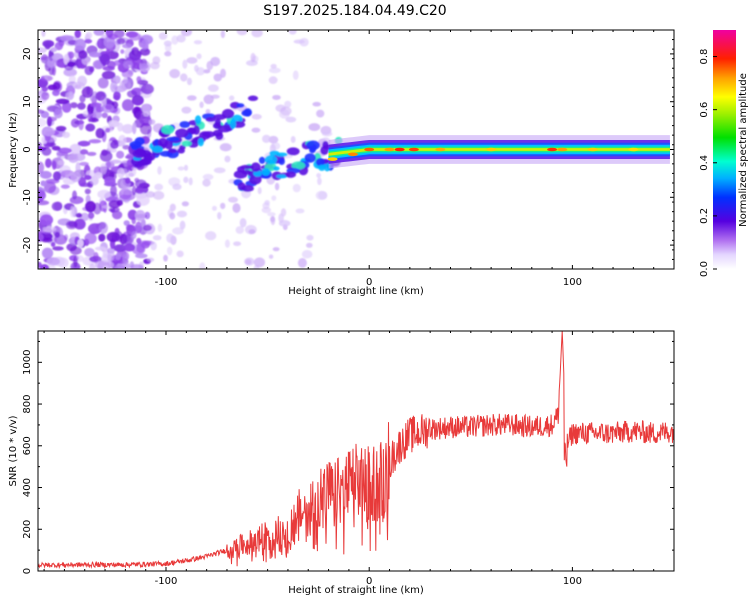 This screenshot has height=604, width=750. Describe the element at coordinates (704, 269) in the screenshot. I see `colorbar-tick-label: 0.0` at that location.